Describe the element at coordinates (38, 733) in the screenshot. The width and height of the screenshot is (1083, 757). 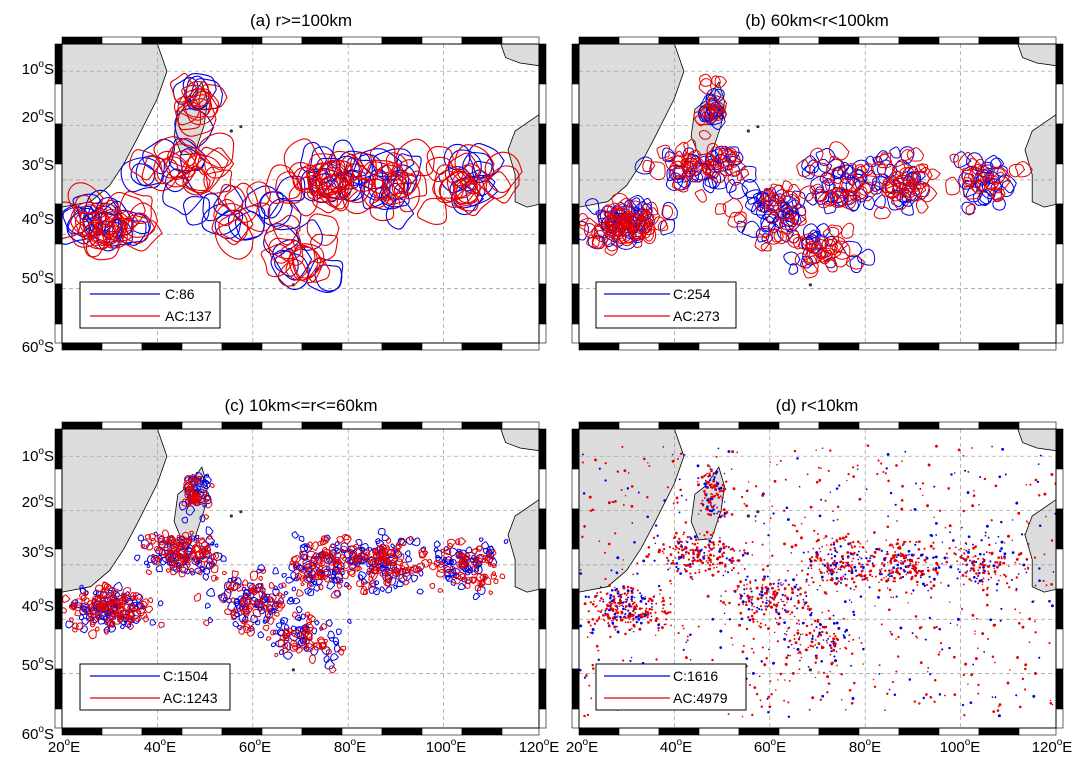
I see `y-tick-label: 60oS` at that location.